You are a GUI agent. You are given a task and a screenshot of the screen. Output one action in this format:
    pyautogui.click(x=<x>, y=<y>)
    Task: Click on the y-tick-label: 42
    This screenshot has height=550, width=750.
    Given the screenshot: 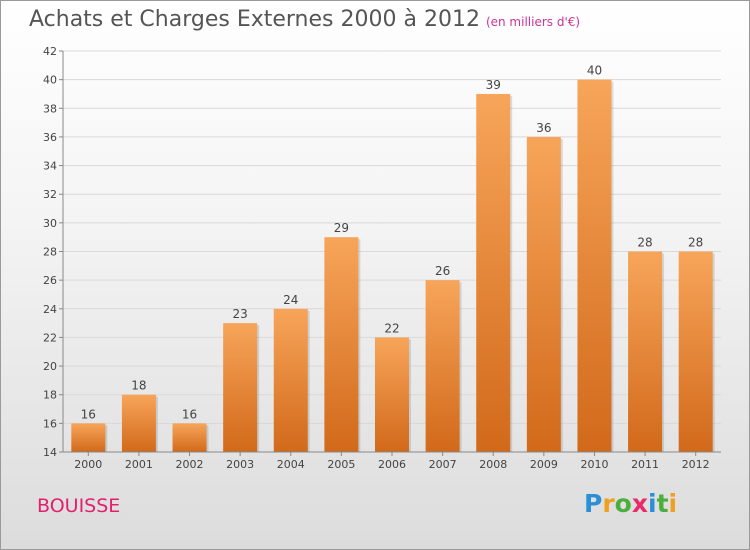 What is the action you would take?
    pyautogui.click(x=50, y=51)
    